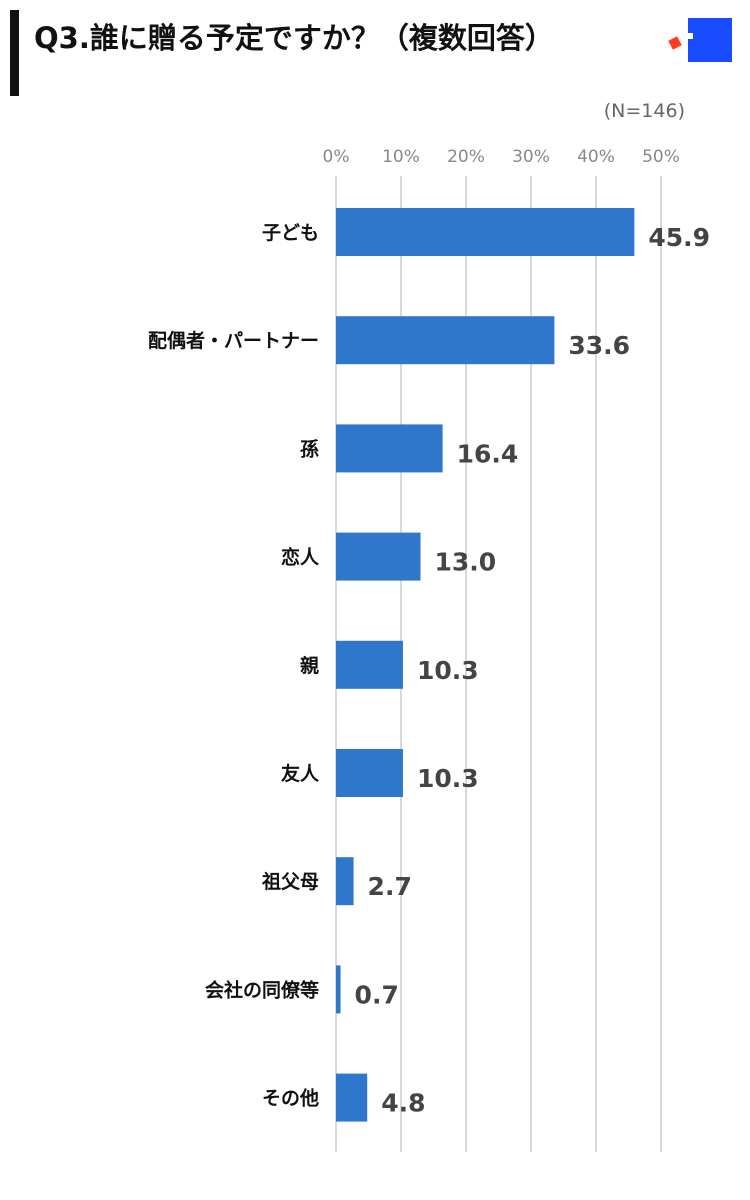 The height and width of the screenshot is (1200, 750). What do you see at coordinates (290, 1098) in the screenshot?
I see `category-label: その他` at bounding box center [290, 1098].